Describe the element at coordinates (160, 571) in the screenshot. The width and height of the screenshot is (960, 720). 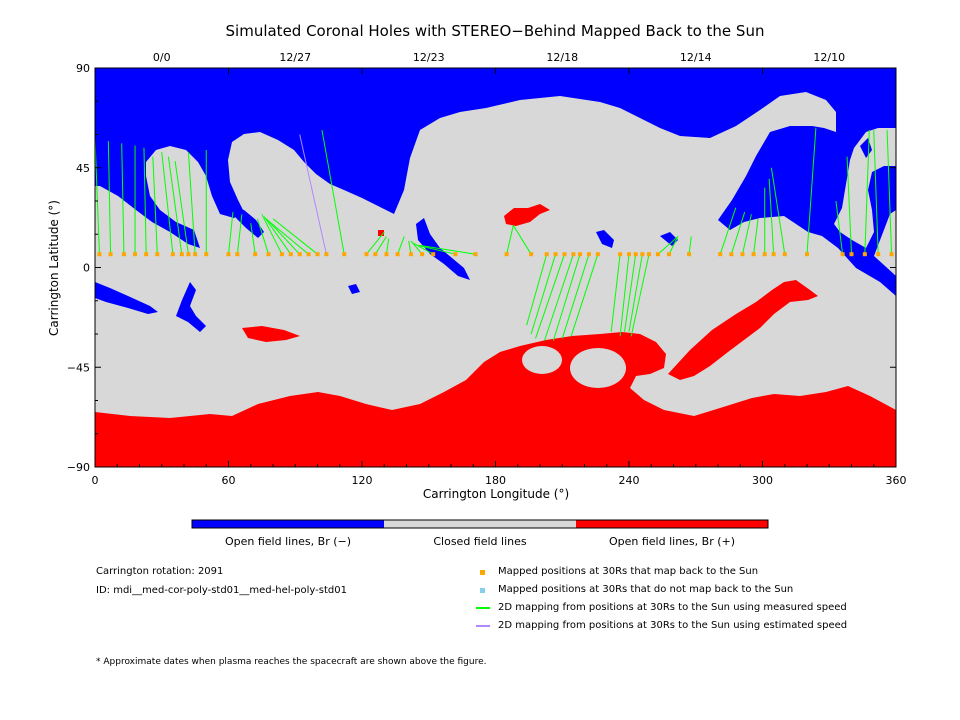
I see `carrington-rotation-text: Carrington rotation: 2091` at that location.